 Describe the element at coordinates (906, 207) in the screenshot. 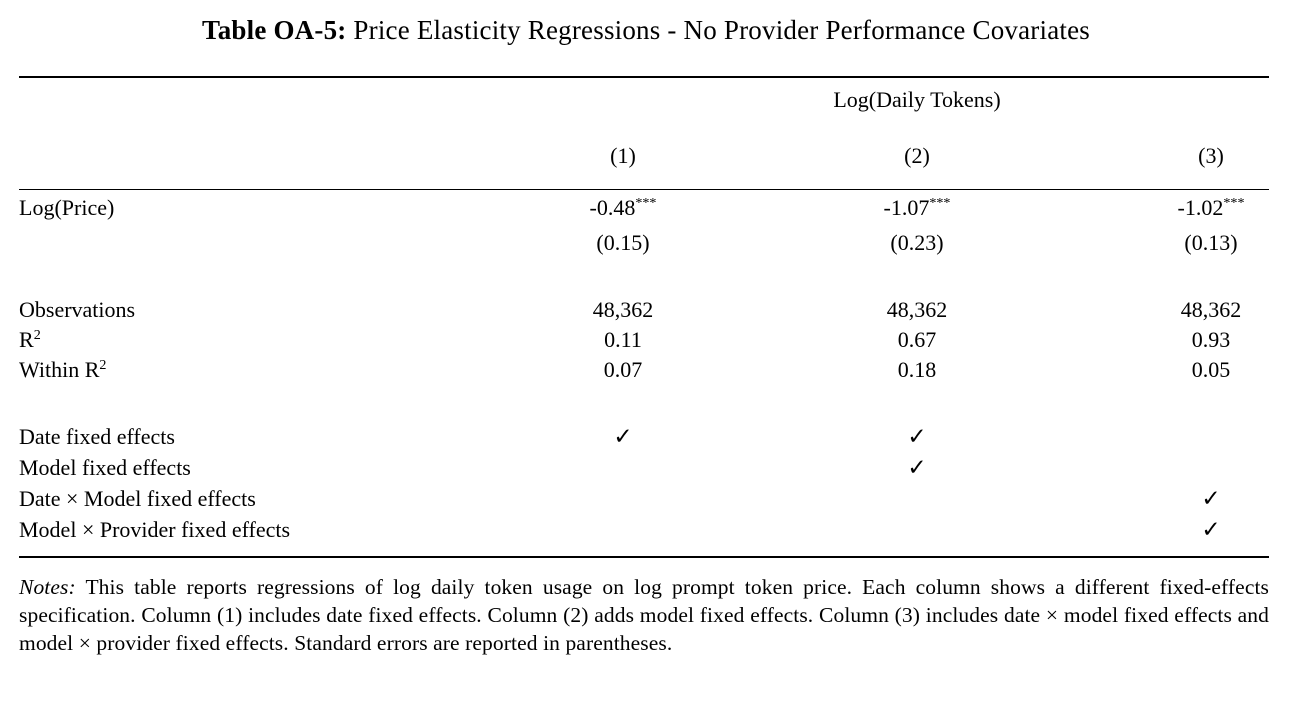

I see `estimate-value: -1.07` at that location.